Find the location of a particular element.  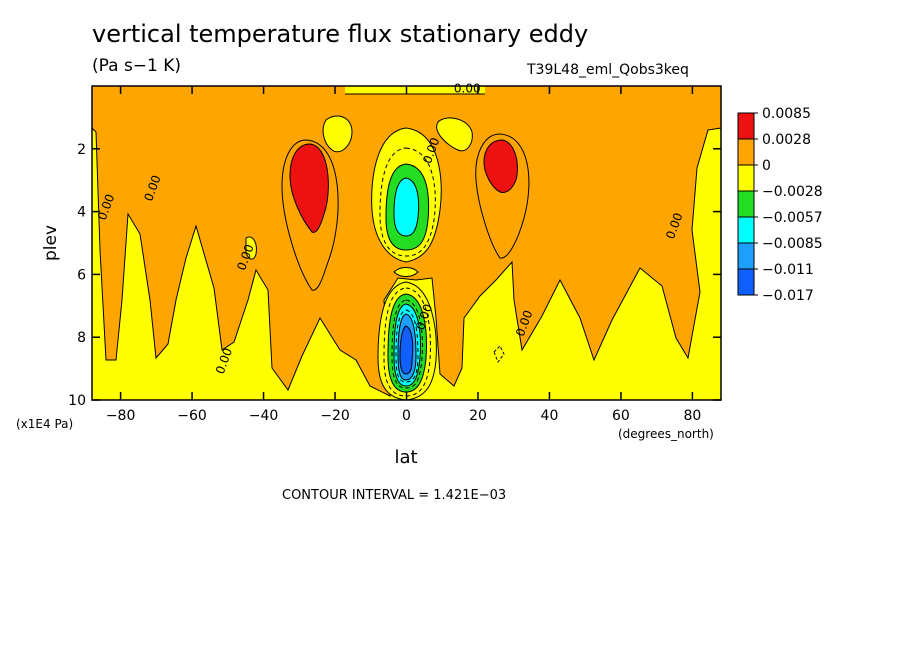

x-tick-label: −60 is located at coordinates (192, 416).